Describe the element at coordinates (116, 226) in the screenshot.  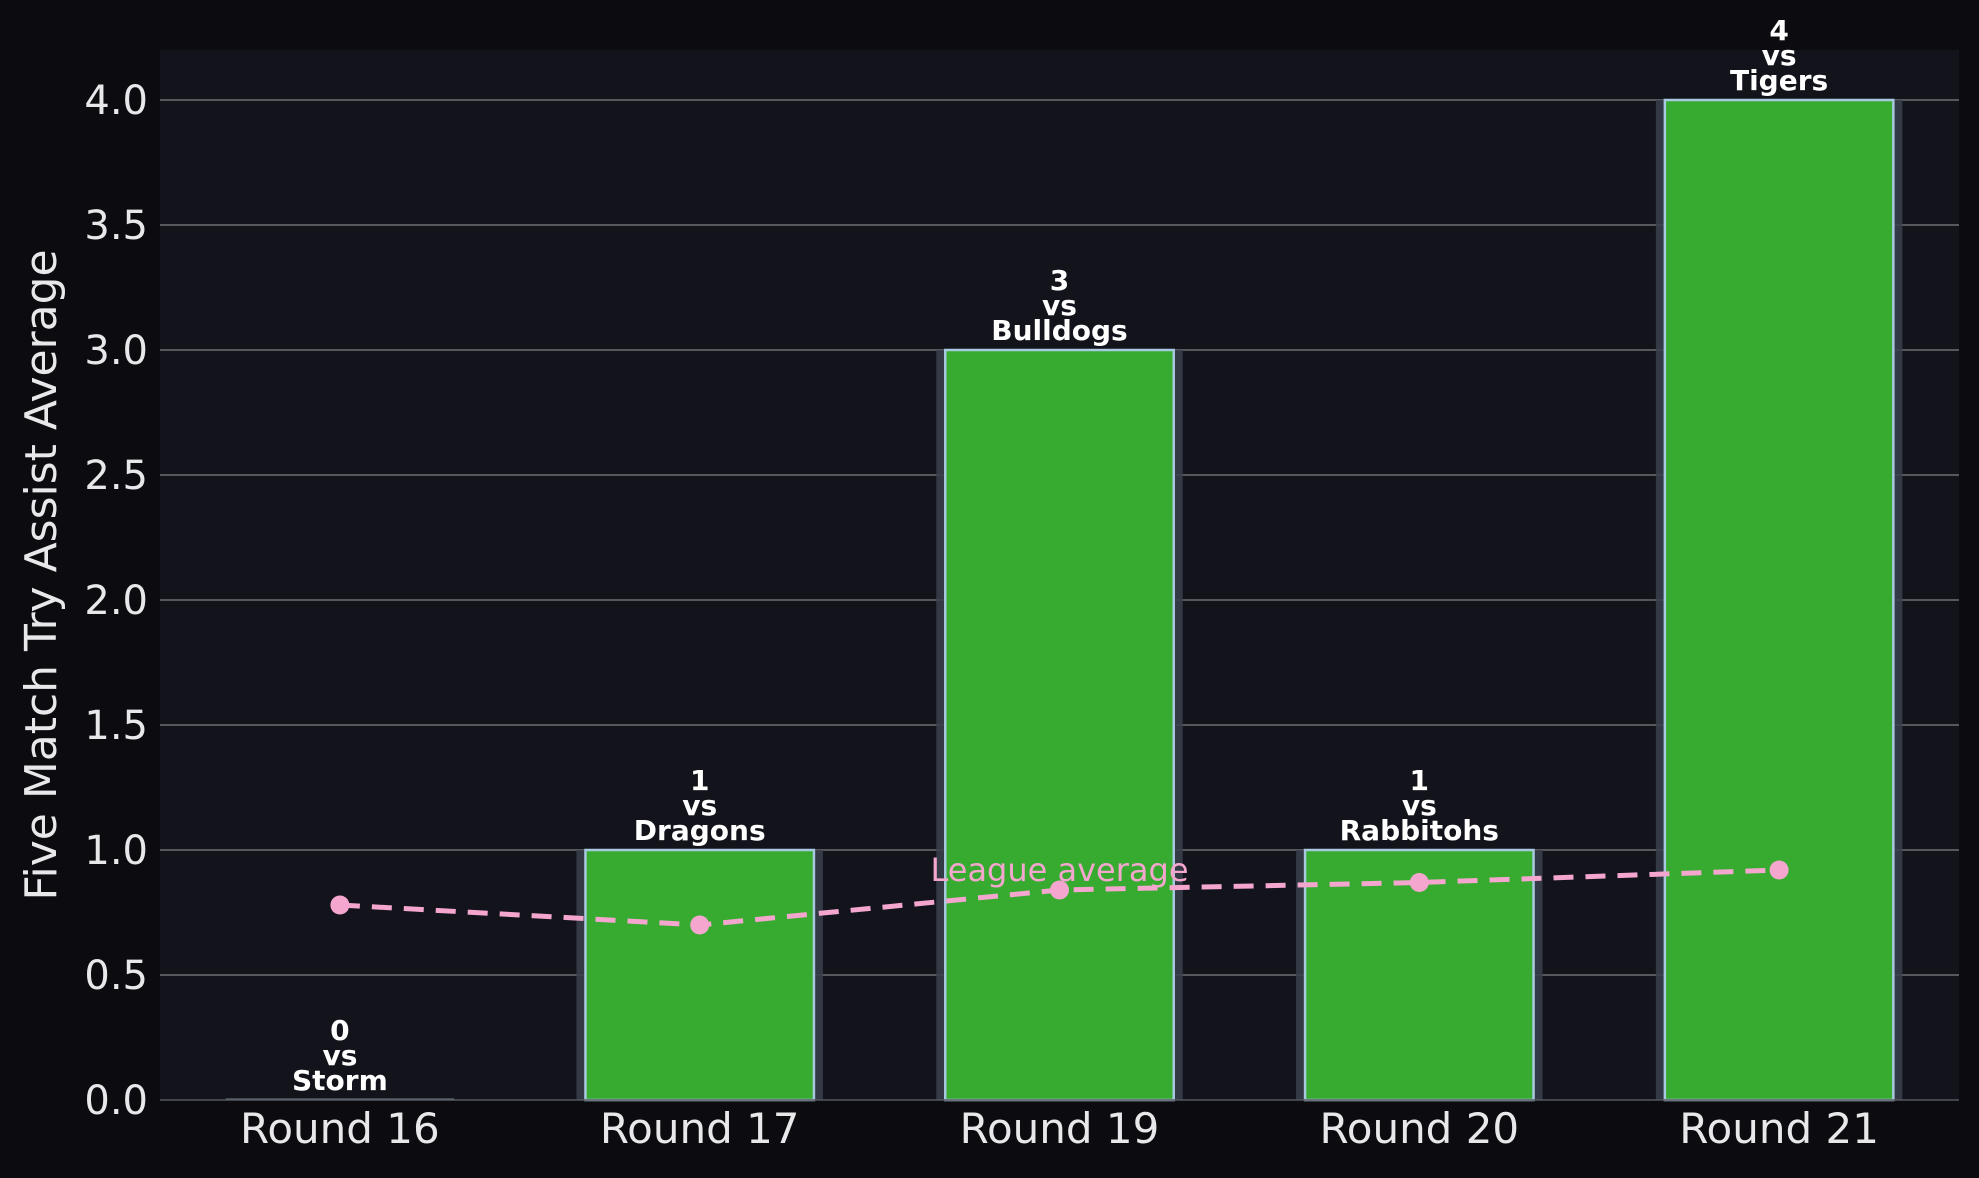
I see `y-tick-label: 3.5` at that location.